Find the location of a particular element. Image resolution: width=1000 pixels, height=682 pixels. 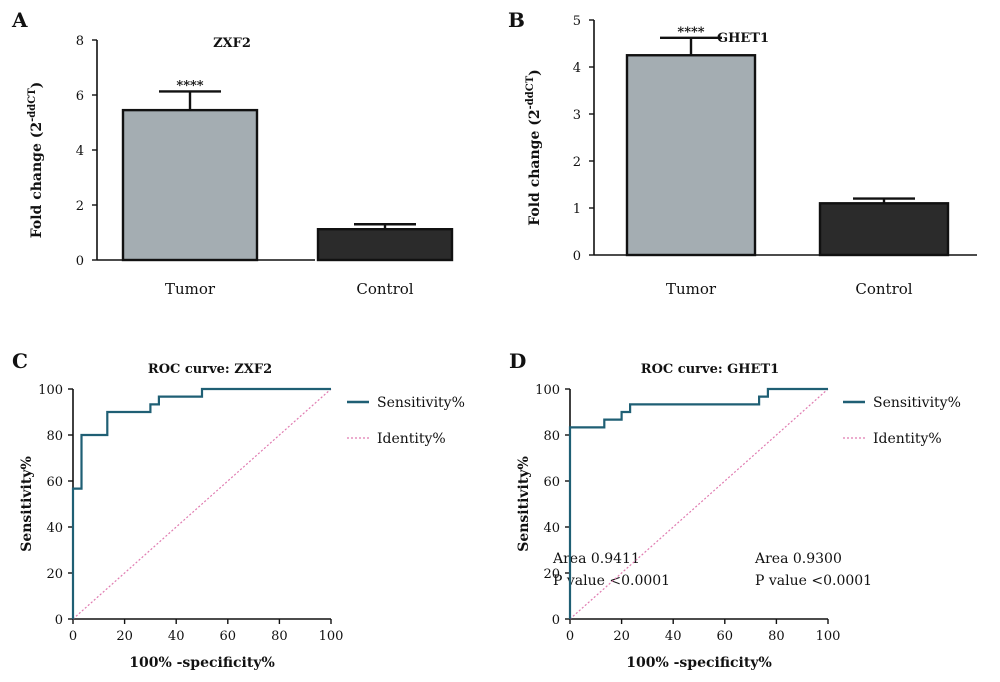

y-tick-label: 8 is located at coordinates (80, 41).